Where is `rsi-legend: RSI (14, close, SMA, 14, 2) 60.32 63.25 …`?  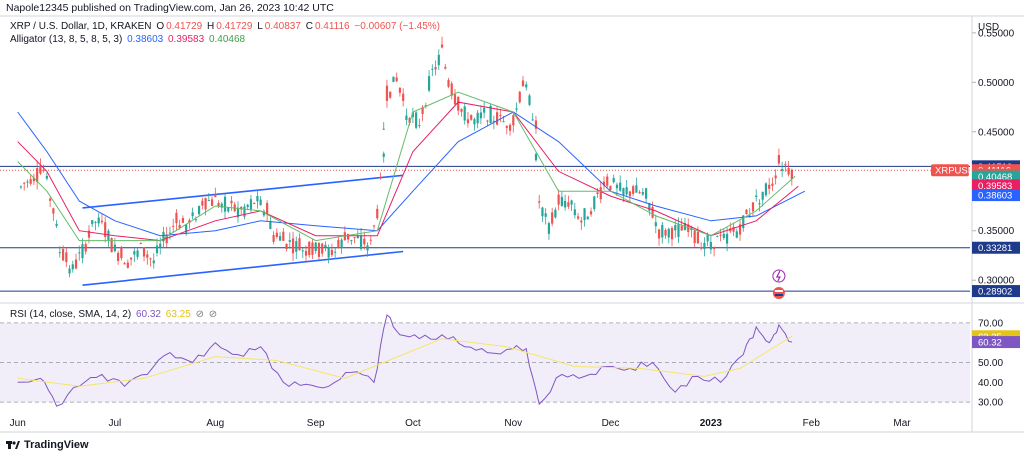
rsi-legend: RSI (14, close, SMA, 14, 2) 60.32 63.25 … is located at coordinates (114, 314).